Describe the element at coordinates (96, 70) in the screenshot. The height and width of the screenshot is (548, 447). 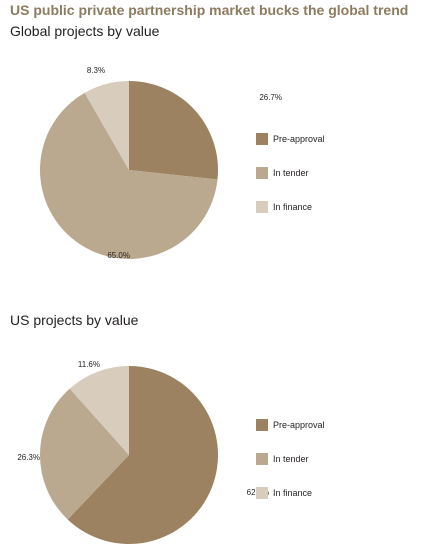
I see `global-slice-label-in-finance: 8.3%` at that location.